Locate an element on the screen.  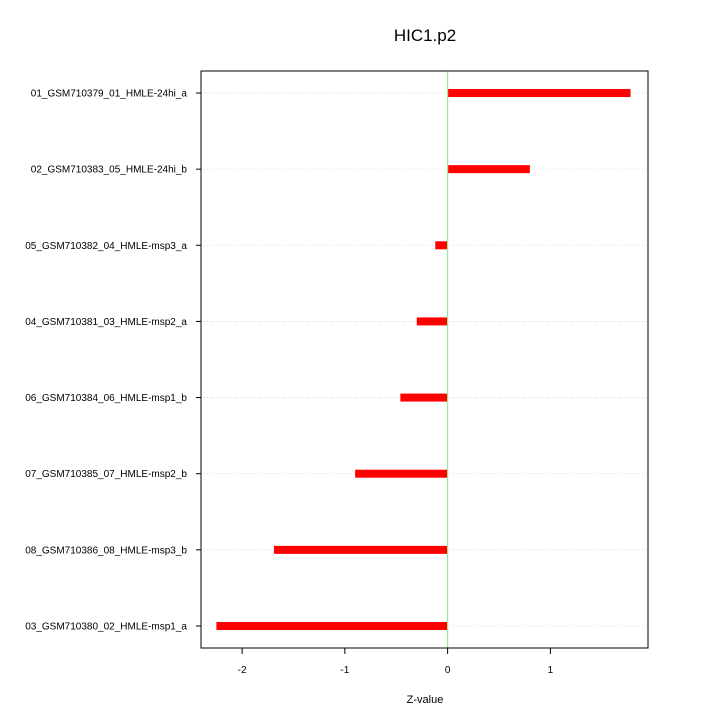
y-tick-label: 07_GSM710385_07_HMLE-msp2_b is located at coordinates (106, 474).